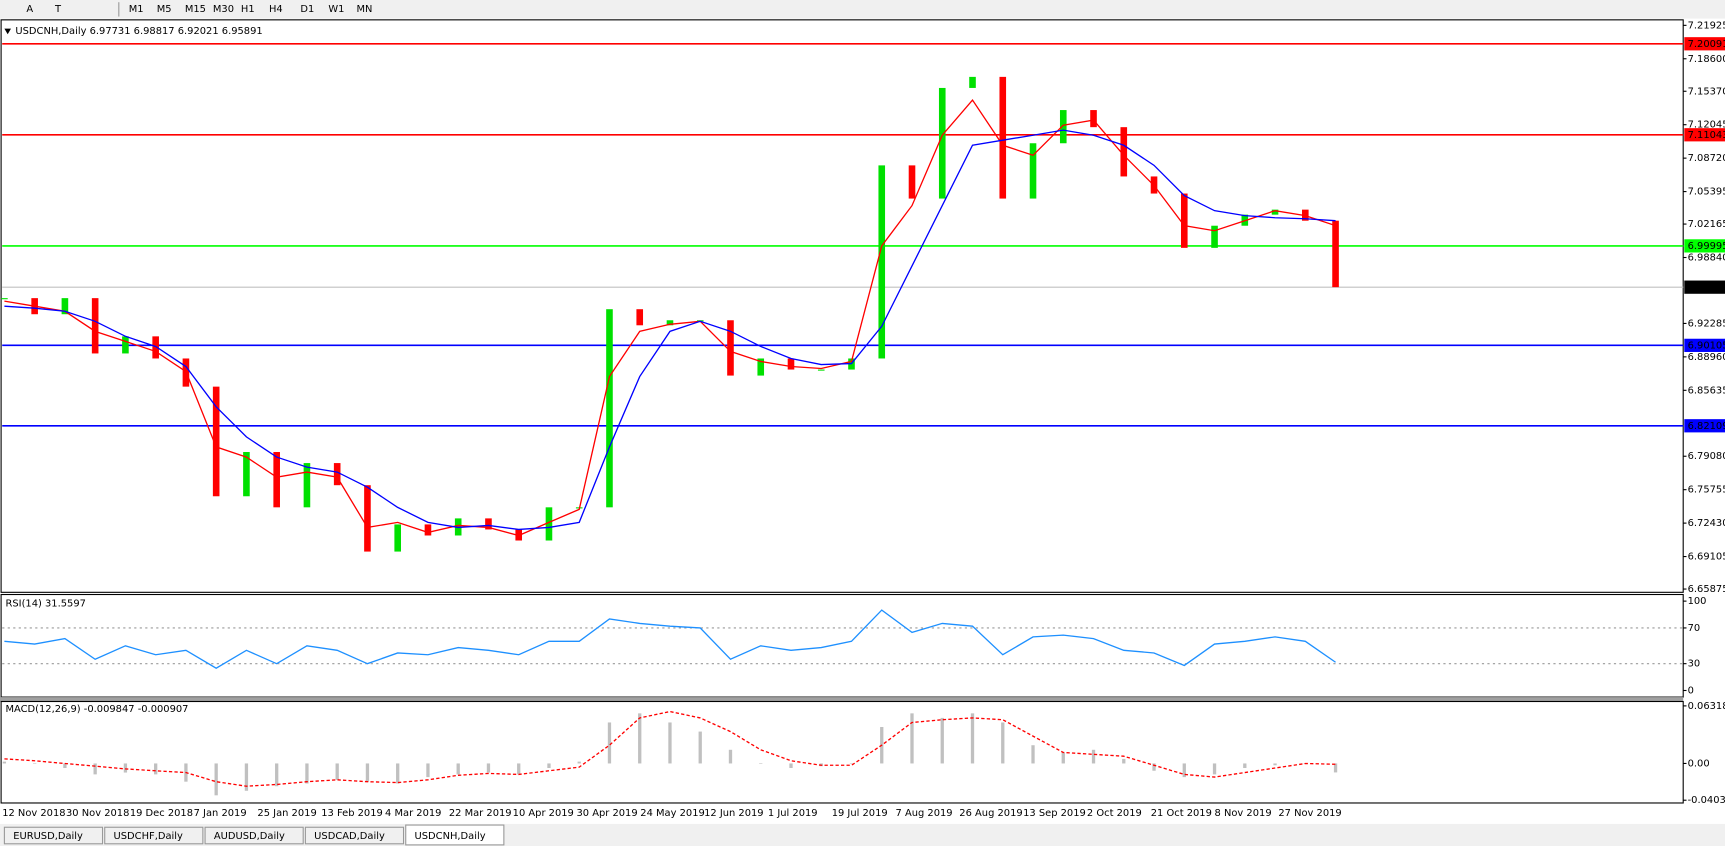 Image resolution: width=1725 pixels, height=846 pixels. I want to click on y-tick-label: 6.65875, so click(1706, 589).